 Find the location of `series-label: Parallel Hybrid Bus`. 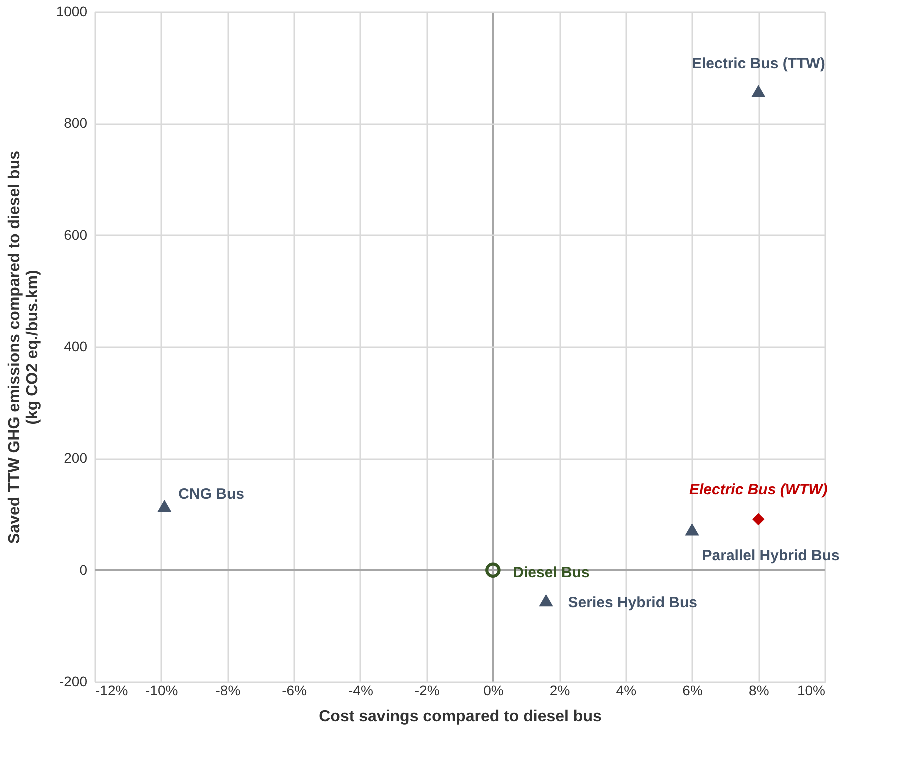

series-label: Parallel Hybrid Bus is located at coordinates (771, 556).